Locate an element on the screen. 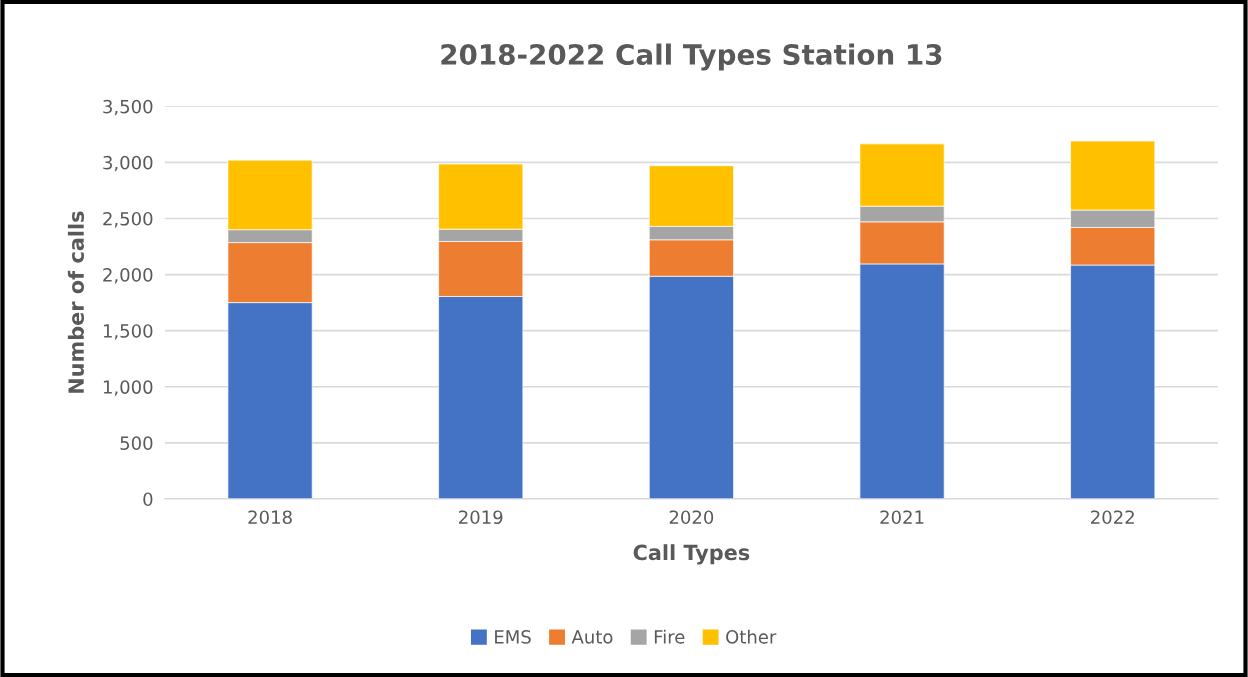 Image resolution: width=1248 pixels, height=677 pixels. legend-label: Fire is located at coordinates (669, 636).